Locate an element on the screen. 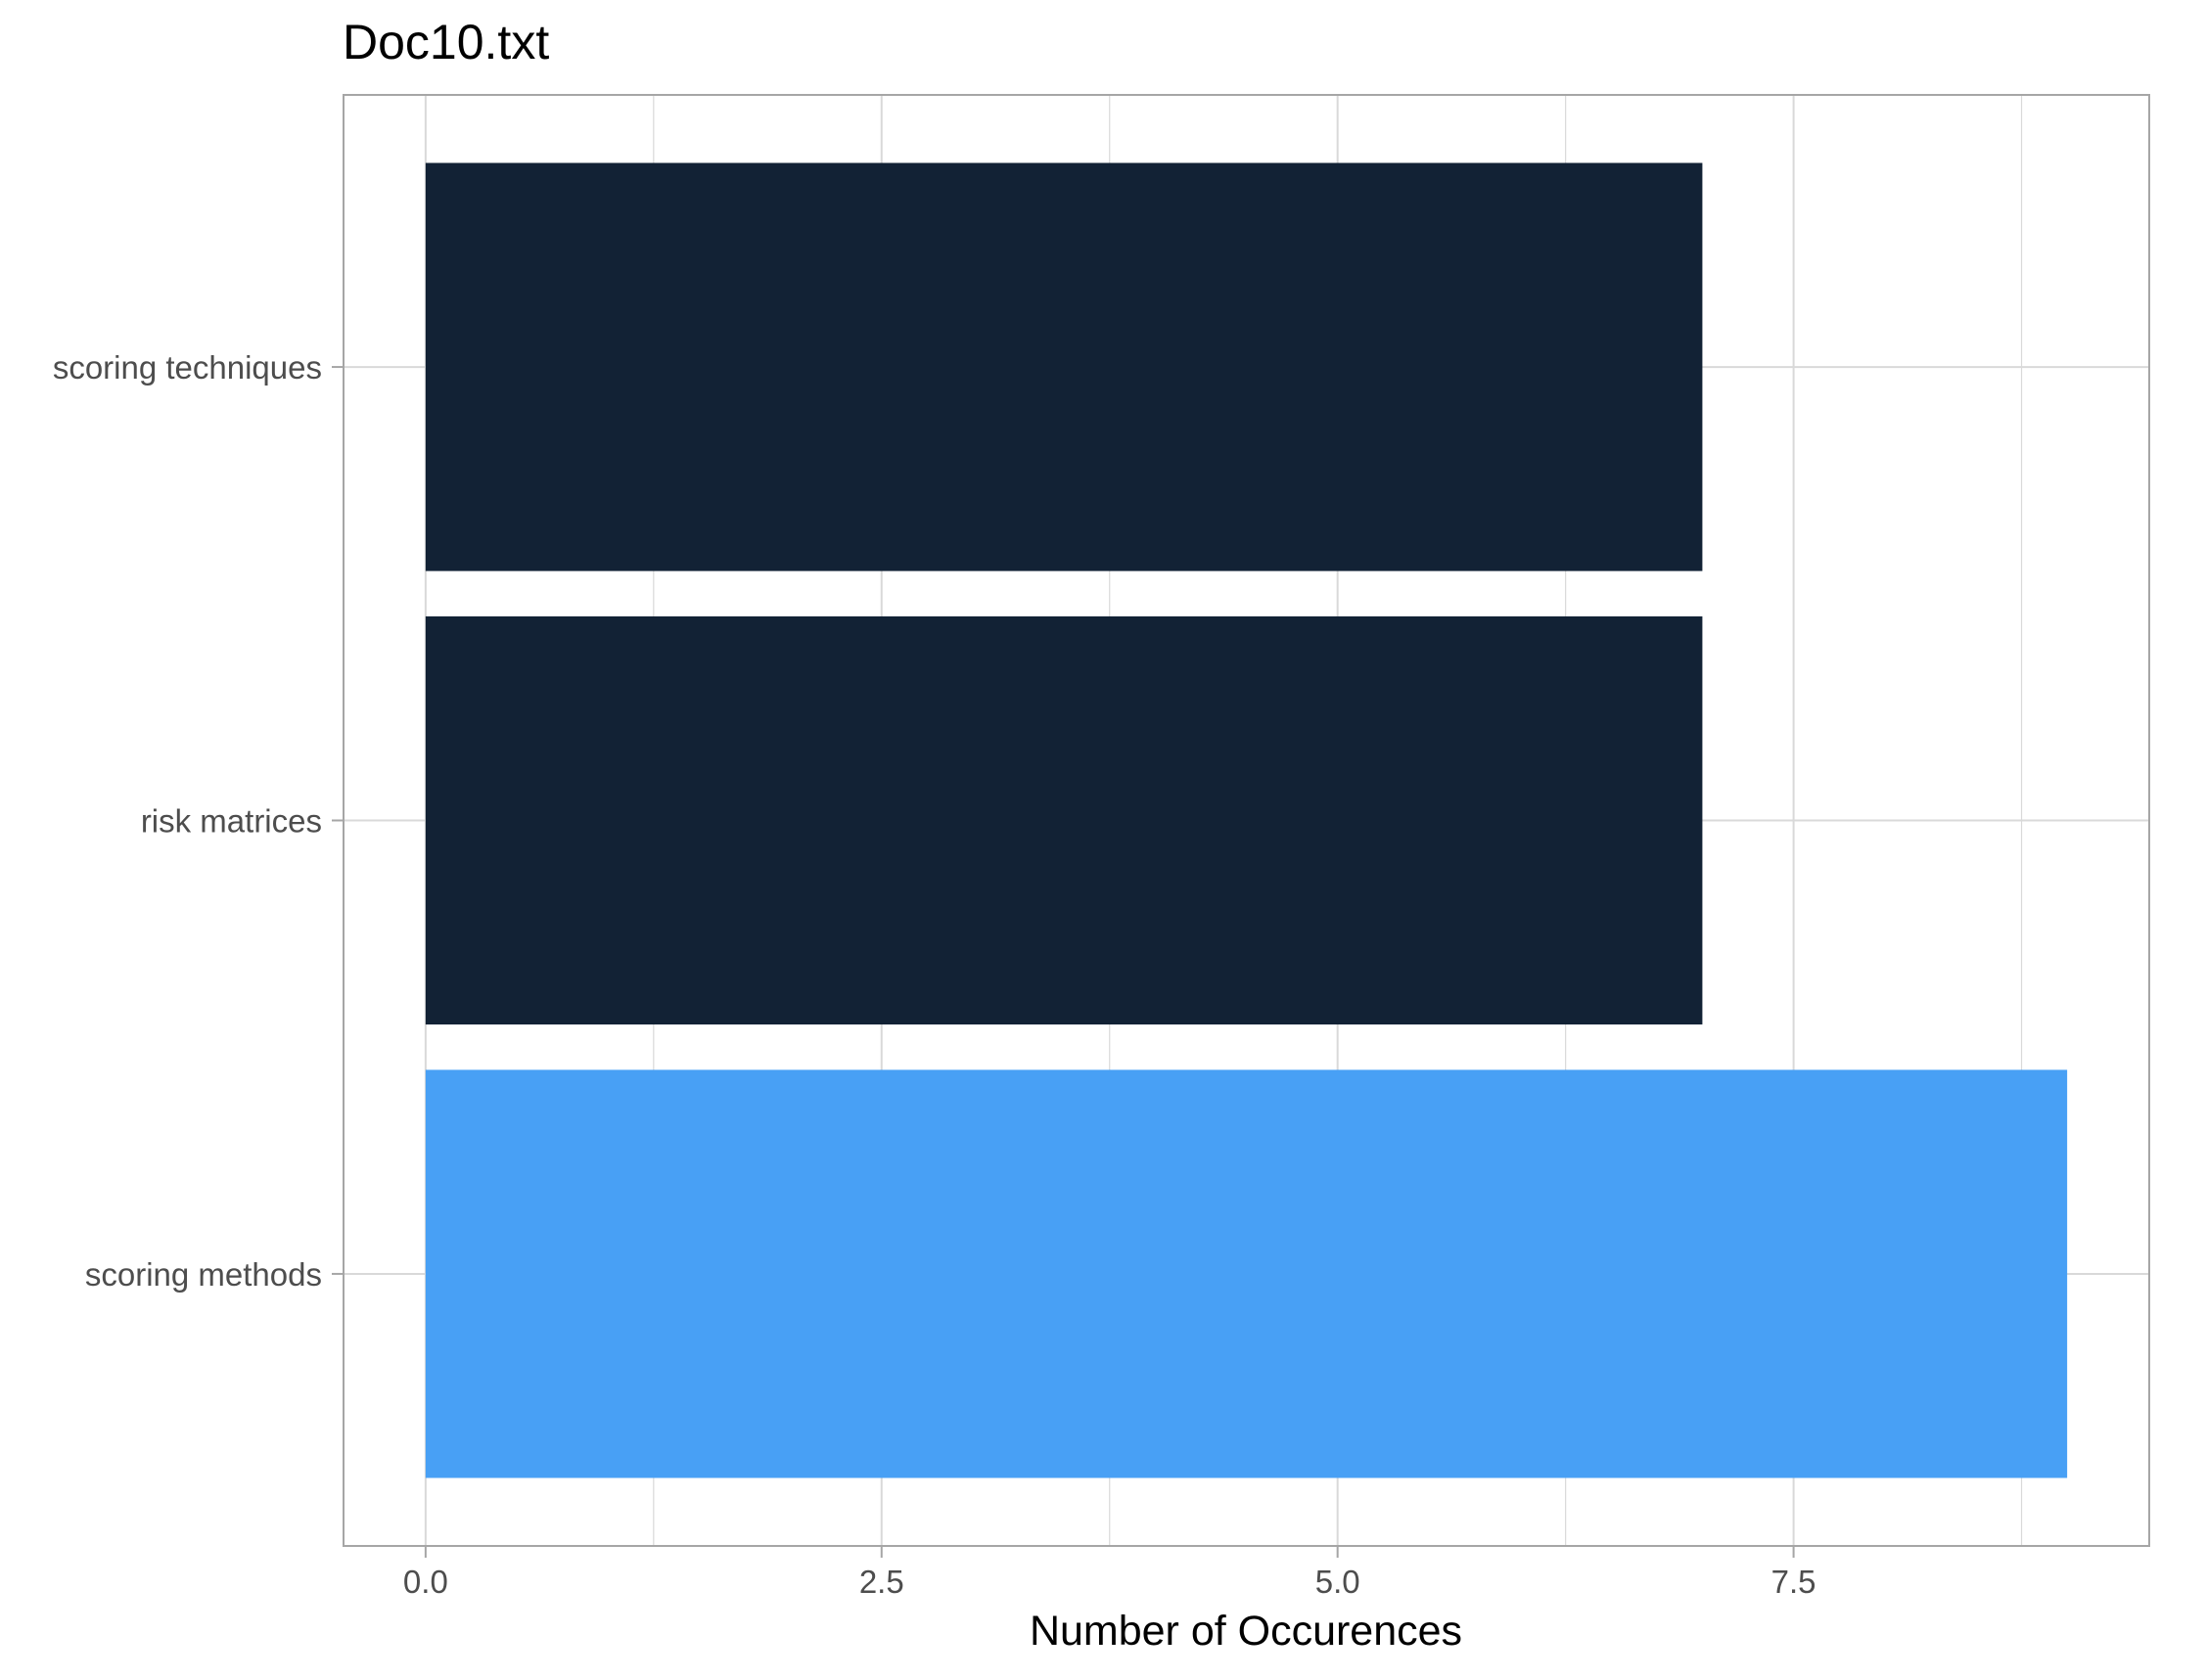 The height and width of the screenshot is (1680, 2206). y-tick-label: risk matrices is located at coordinates (231, 821).